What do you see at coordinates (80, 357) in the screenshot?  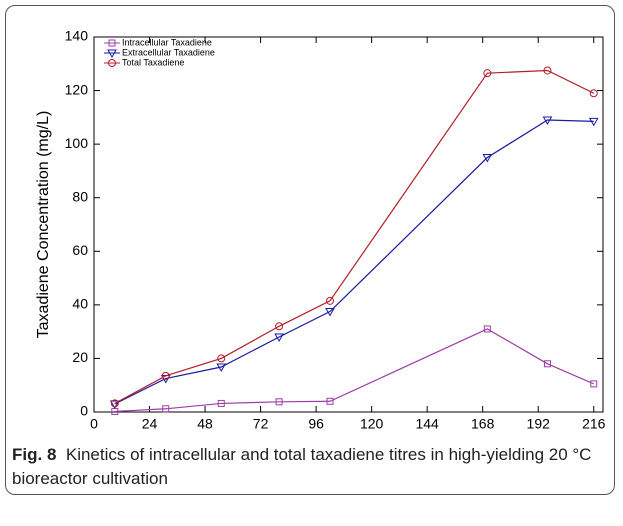 I see `y-tick-label: 20` at bounding box center [80, 357].